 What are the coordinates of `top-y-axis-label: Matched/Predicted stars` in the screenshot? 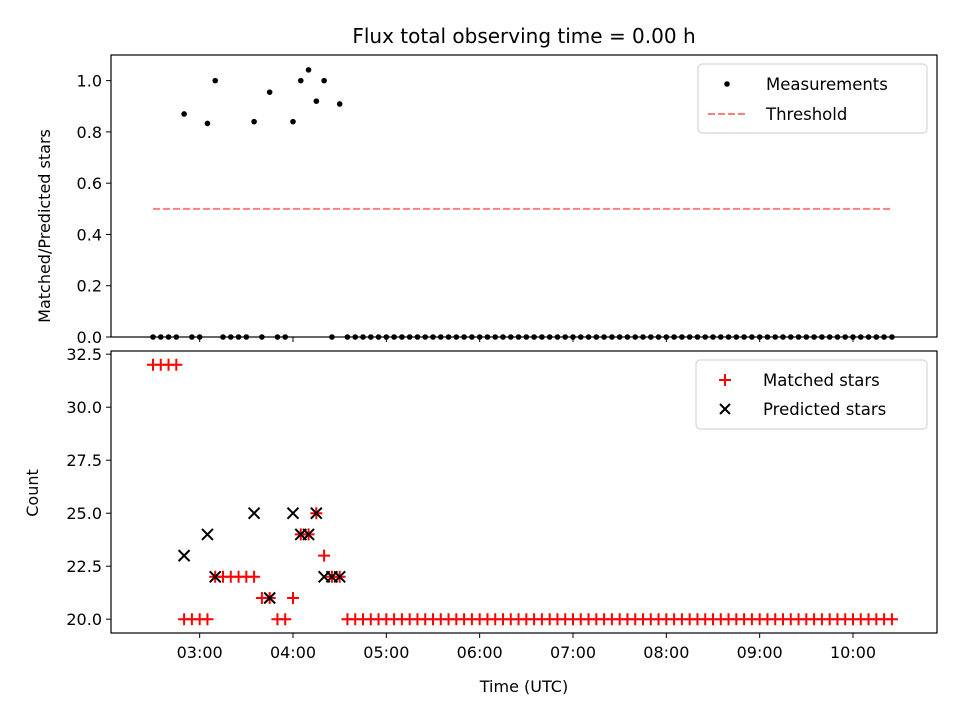 It's located at (44, 226).